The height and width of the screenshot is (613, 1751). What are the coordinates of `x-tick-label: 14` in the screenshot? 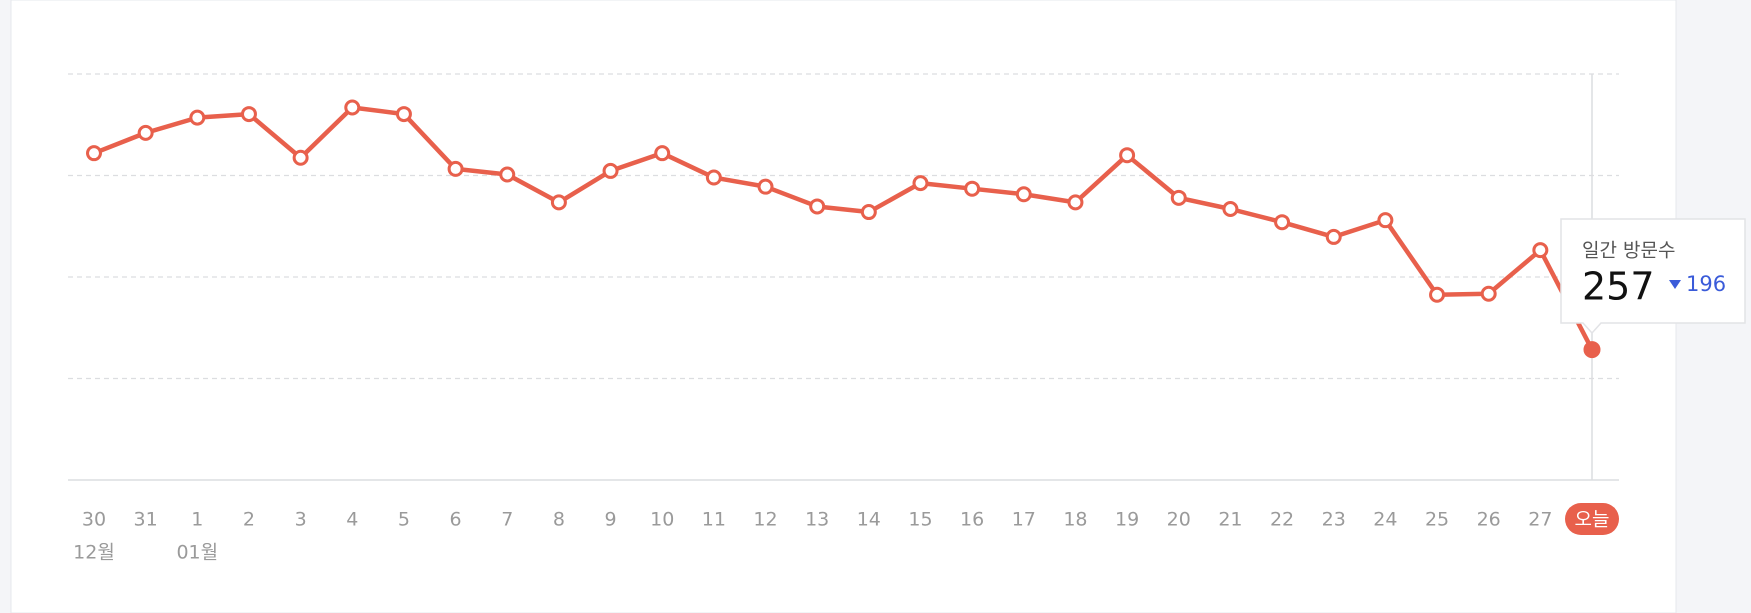 It's located at (869, 520).